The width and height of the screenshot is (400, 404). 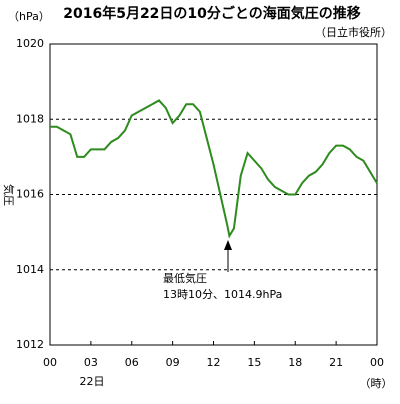 I want to click on annotation-arrowhead, so click(x=228, y=245).